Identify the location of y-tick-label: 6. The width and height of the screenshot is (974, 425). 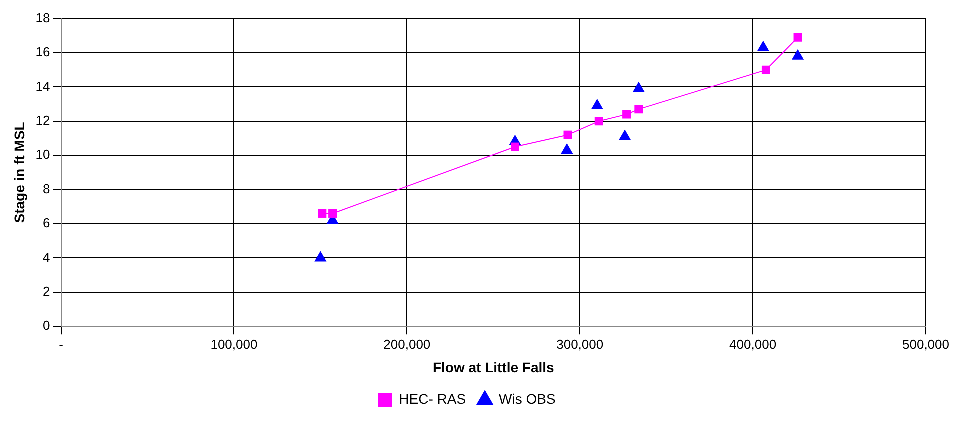
(46, 223).